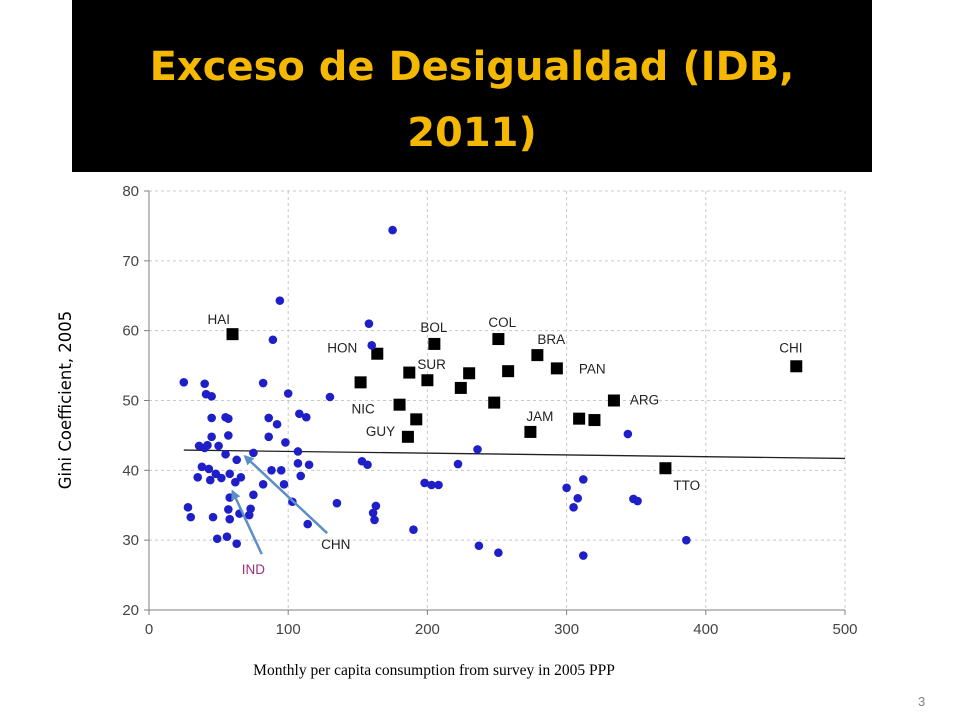  I want to click on annotation-label: CHN, so click(335, 544).